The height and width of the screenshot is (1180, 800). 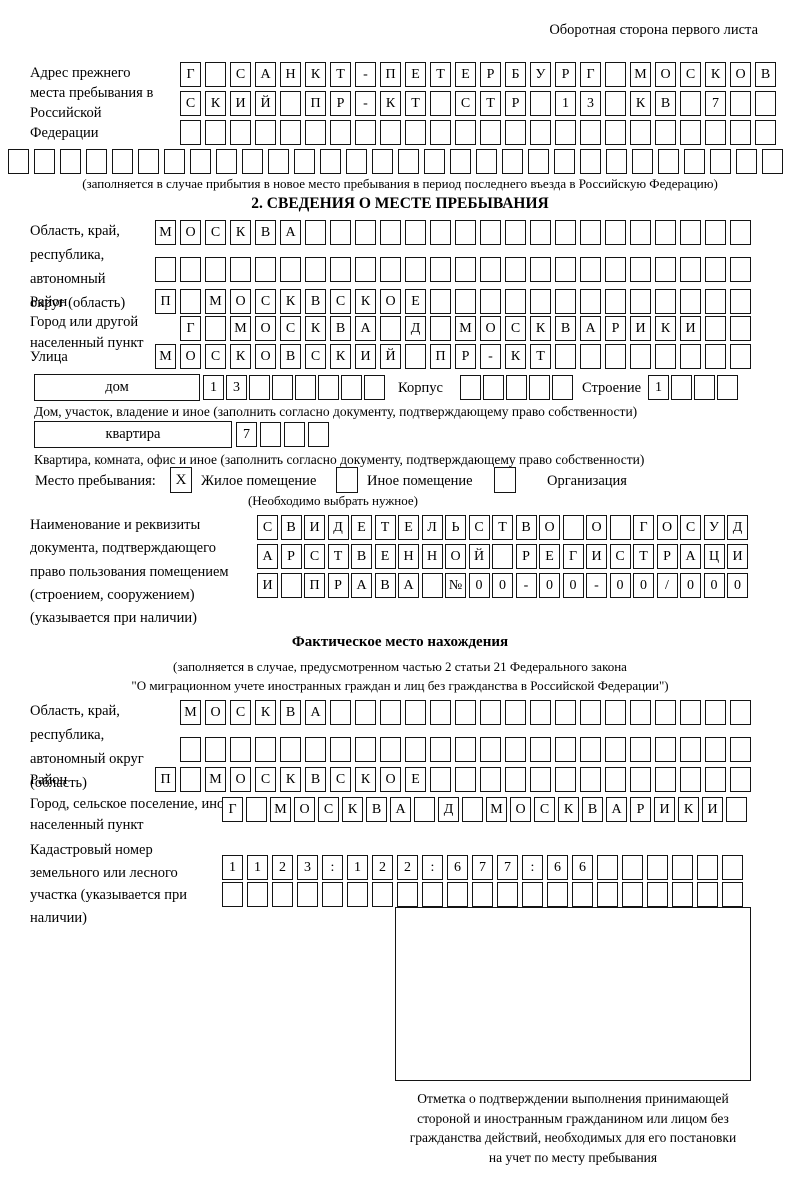 I want to click on char-cell: :, so click(x=332, y=867).